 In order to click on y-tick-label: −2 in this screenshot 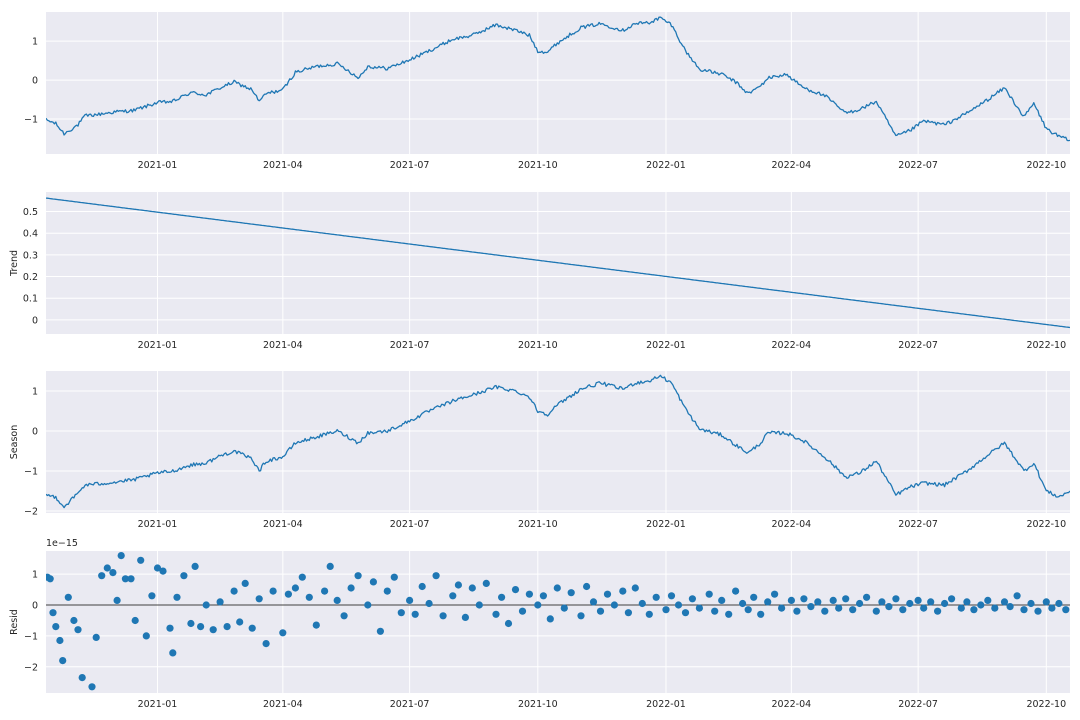, I will do `click(31, 512)`.